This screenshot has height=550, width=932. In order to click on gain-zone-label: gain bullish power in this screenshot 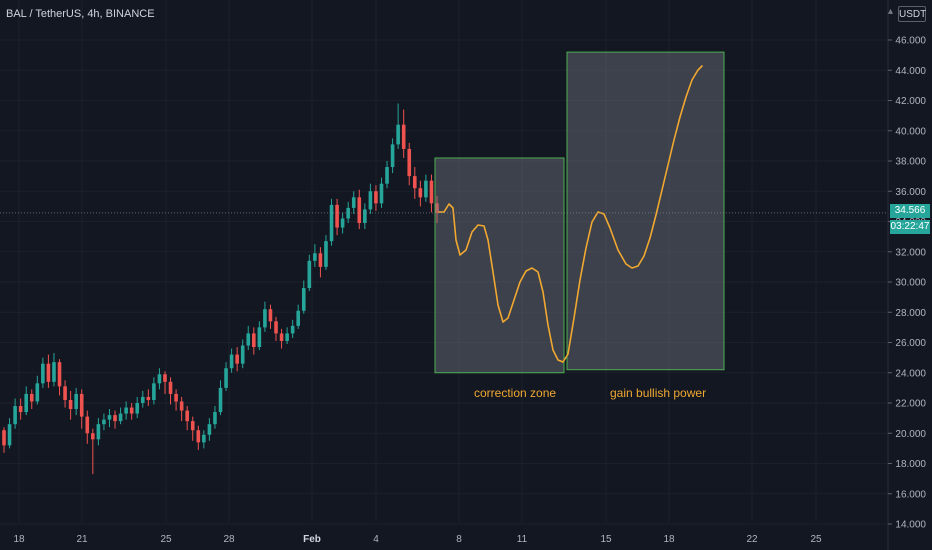, I will do `click(658, 393)`.